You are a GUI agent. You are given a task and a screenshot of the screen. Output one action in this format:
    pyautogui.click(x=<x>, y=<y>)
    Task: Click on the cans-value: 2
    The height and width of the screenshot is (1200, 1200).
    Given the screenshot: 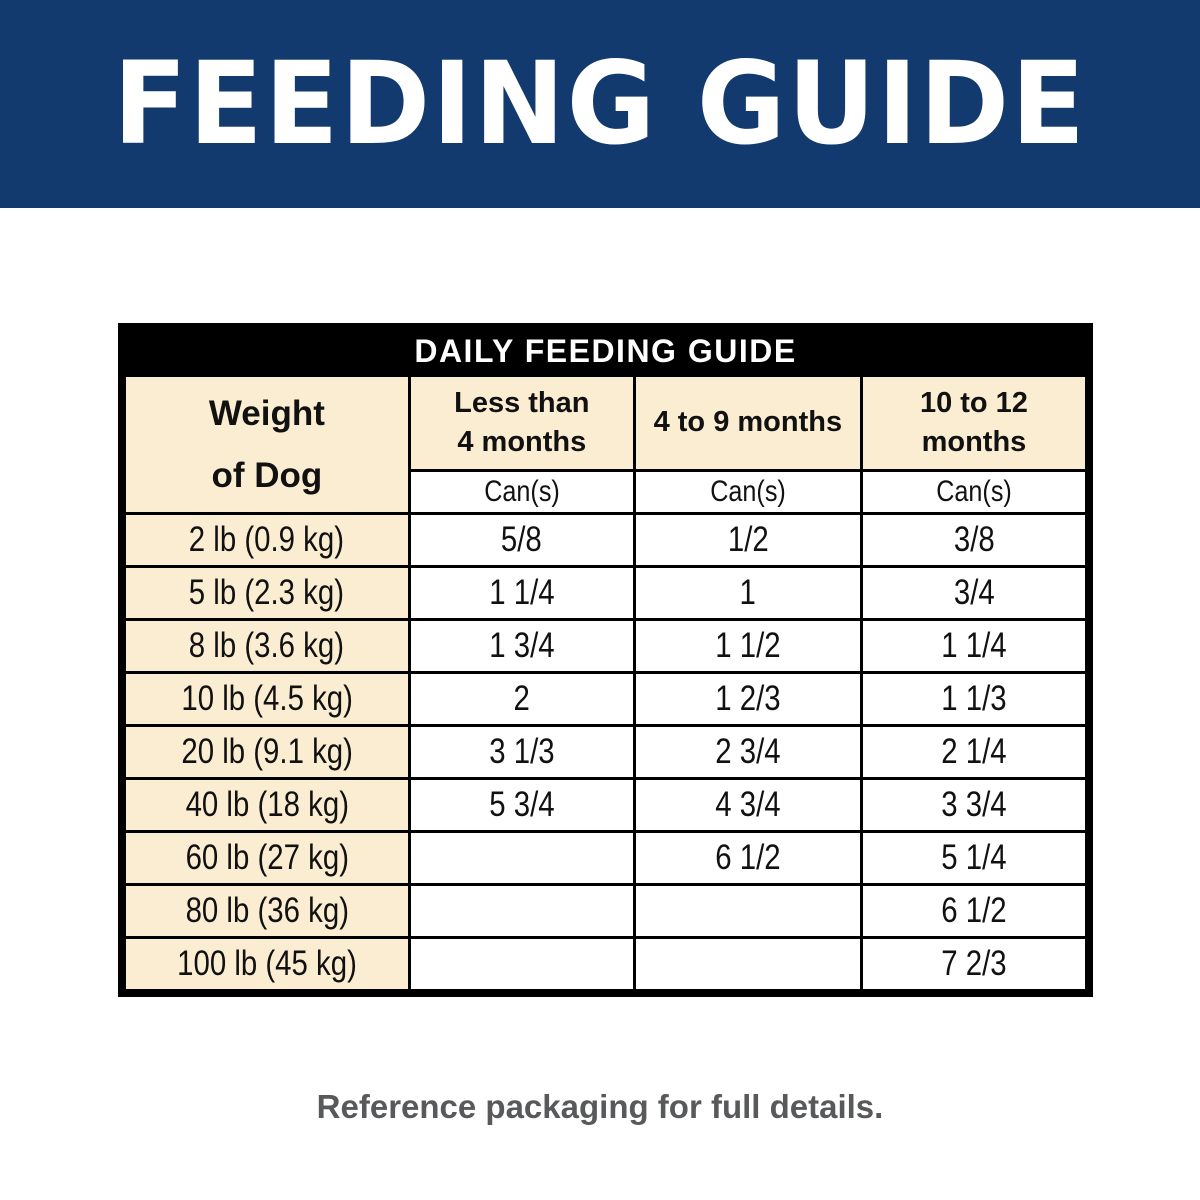 What is the action you would take?
    pyautogui.click(x=521, y=698)
    